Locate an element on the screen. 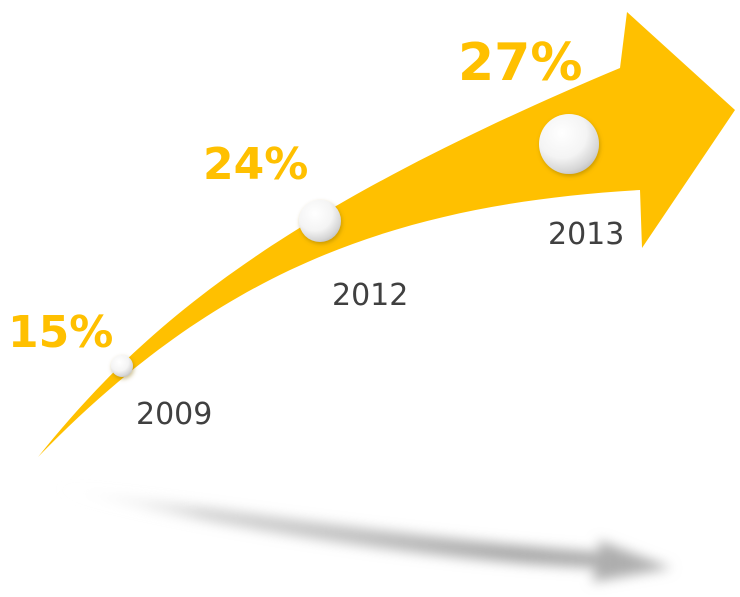 Image resolution: width=740 pixels, height=597 pixels. percent-label-2013: 27% is located at coordinates (520, 63).